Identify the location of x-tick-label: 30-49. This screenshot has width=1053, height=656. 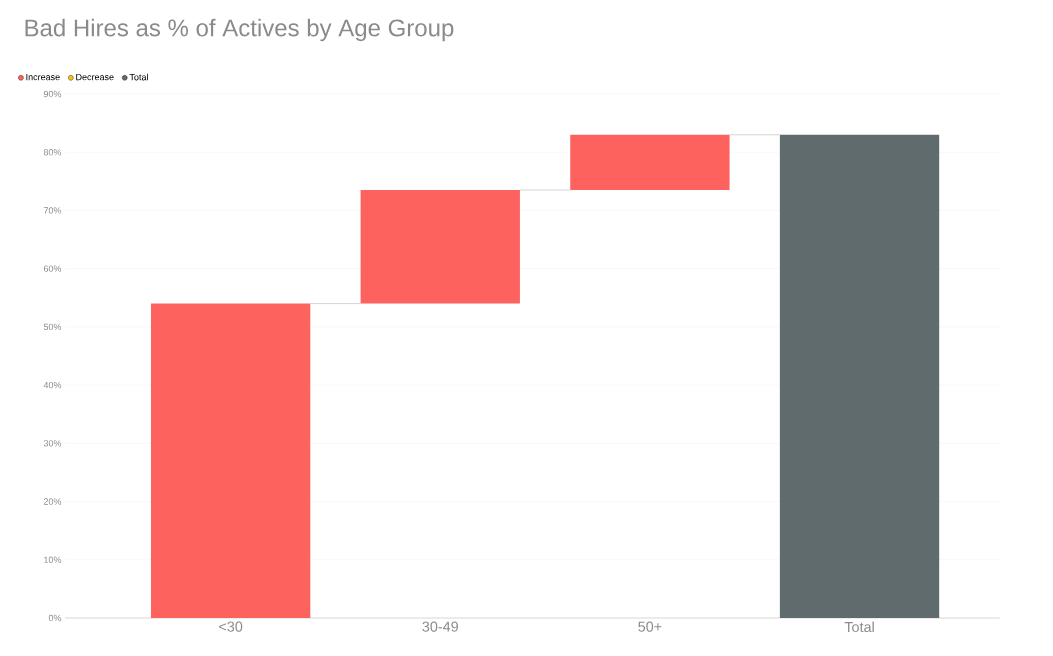
(440, 626).